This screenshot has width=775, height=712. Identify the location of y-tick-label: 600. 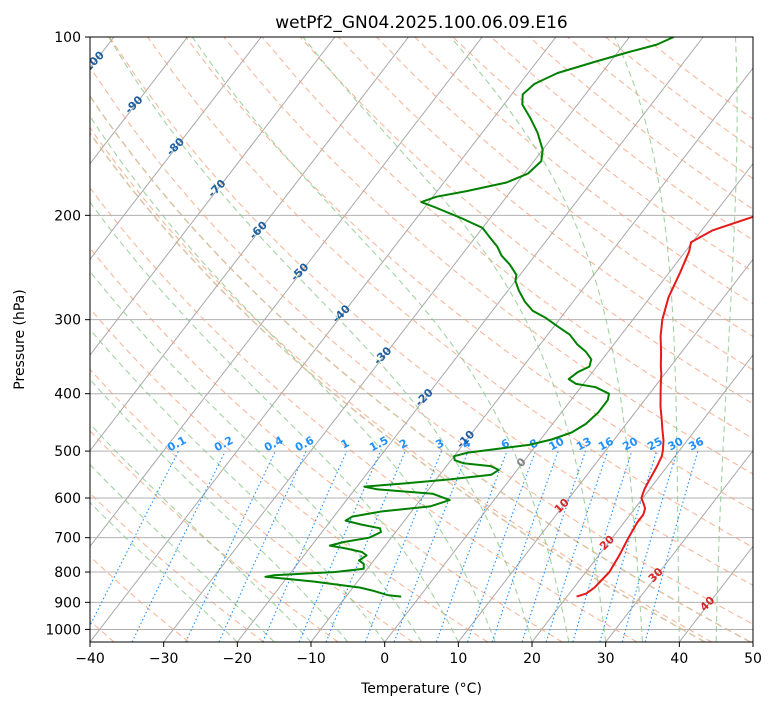
(67, 499).